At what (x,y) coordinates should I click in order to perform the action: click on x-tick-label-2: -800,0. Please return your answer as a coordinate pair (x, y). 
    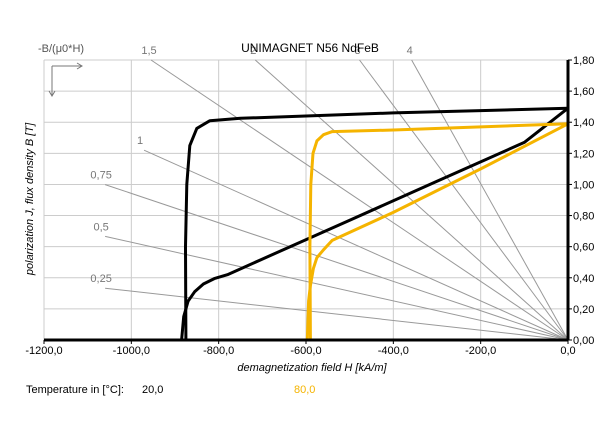
    Looking at the image, I should click on (218, 351).